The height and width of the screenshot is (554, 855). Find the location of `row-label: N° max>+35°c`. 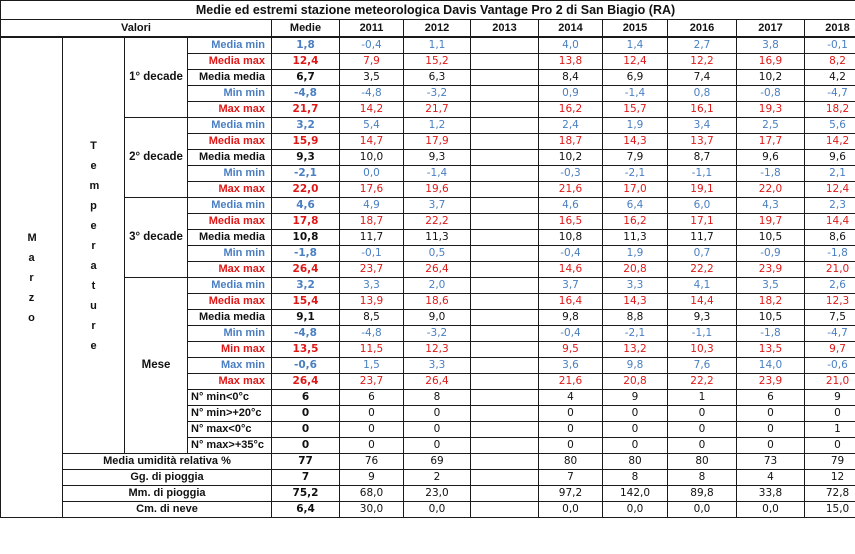

row-label: N° max>+35°c is located at coordinates (229, 445).